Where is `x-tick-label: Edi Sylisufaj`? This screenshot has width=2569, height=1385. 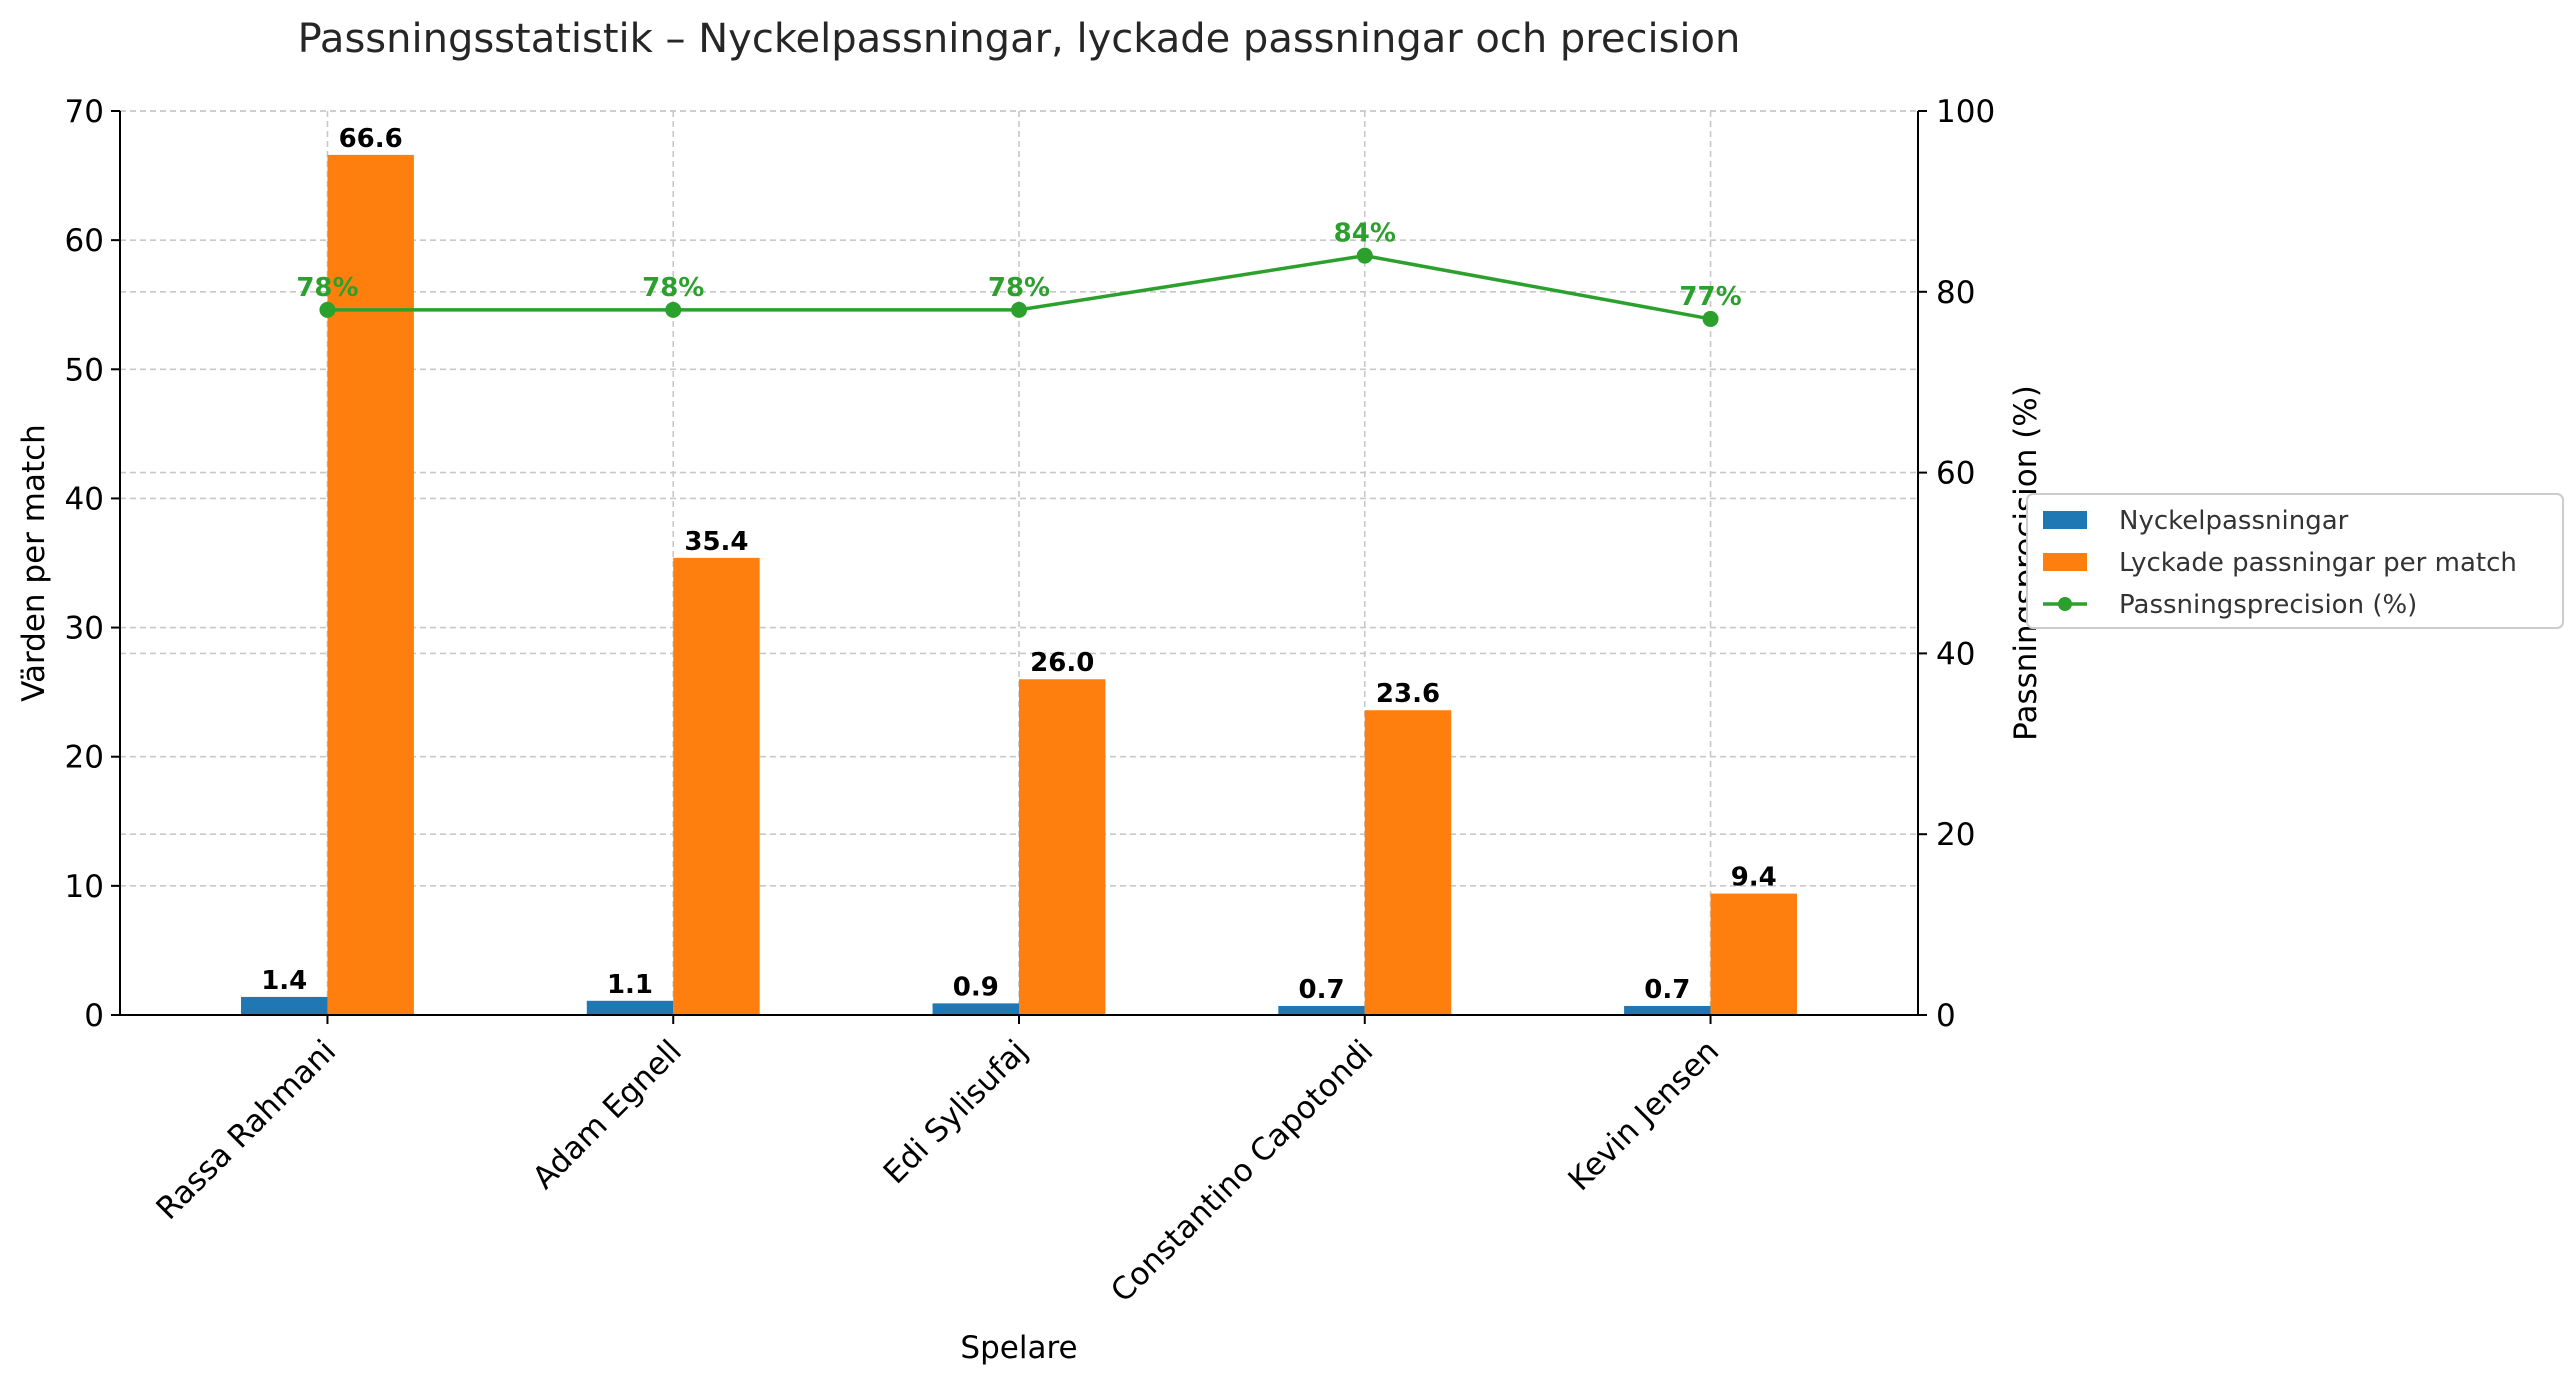
x-tick-label: Edi Sylisufaj is located at coordinates (956, 1112).